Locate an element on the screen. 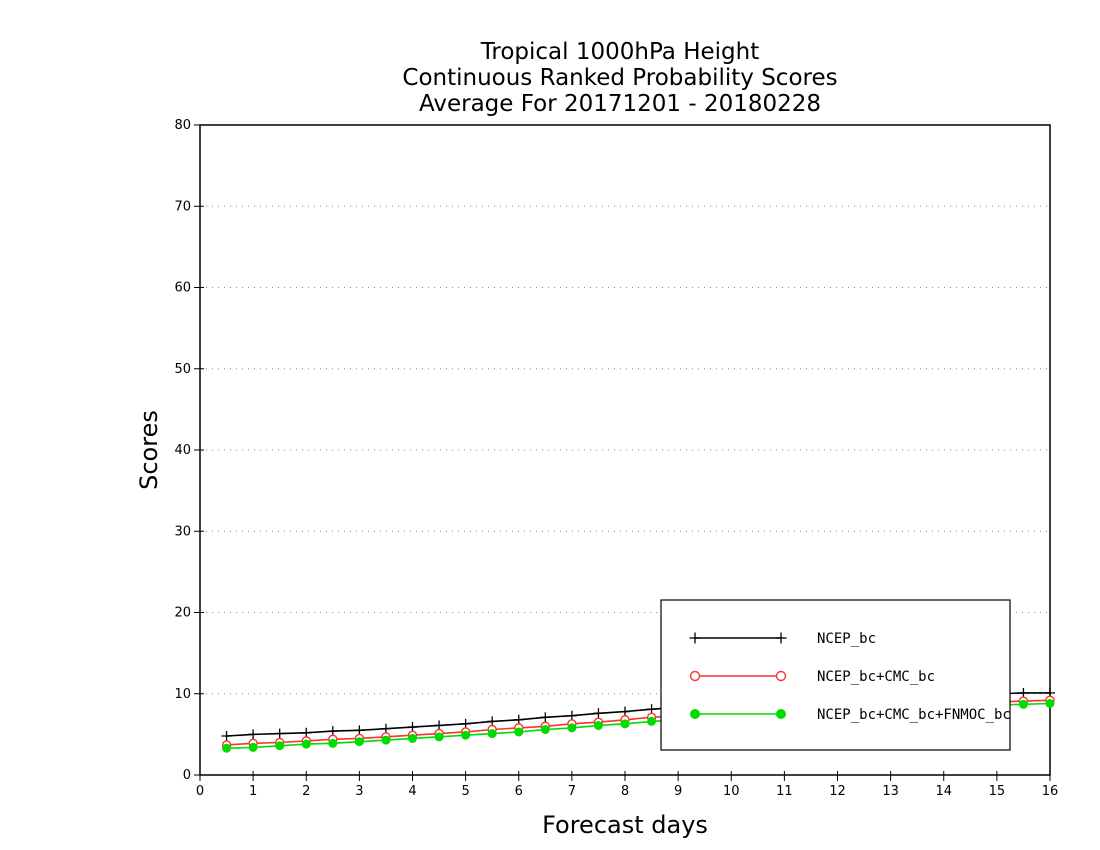 This screenshot has width=1100, height=850. x-tick-label: 0 is located at coordinates (200, 791).